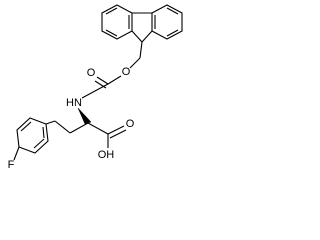 This screenshot has height=240, width=320. What do you see at coordinates (11, 165) in the screenshot?
I see `atom-label: F` at bounding box center [11, 165].